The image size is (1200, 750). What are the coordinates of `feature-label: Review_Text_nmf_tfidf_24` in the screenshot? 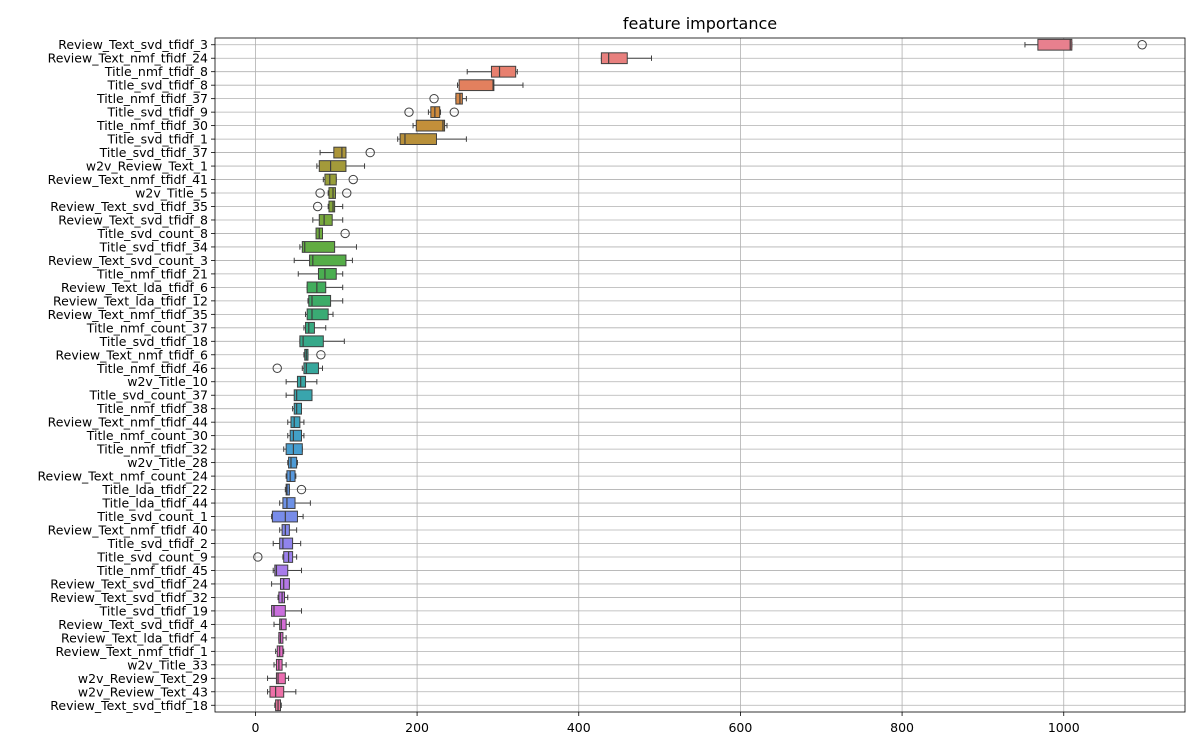 It's located at (128, 58).